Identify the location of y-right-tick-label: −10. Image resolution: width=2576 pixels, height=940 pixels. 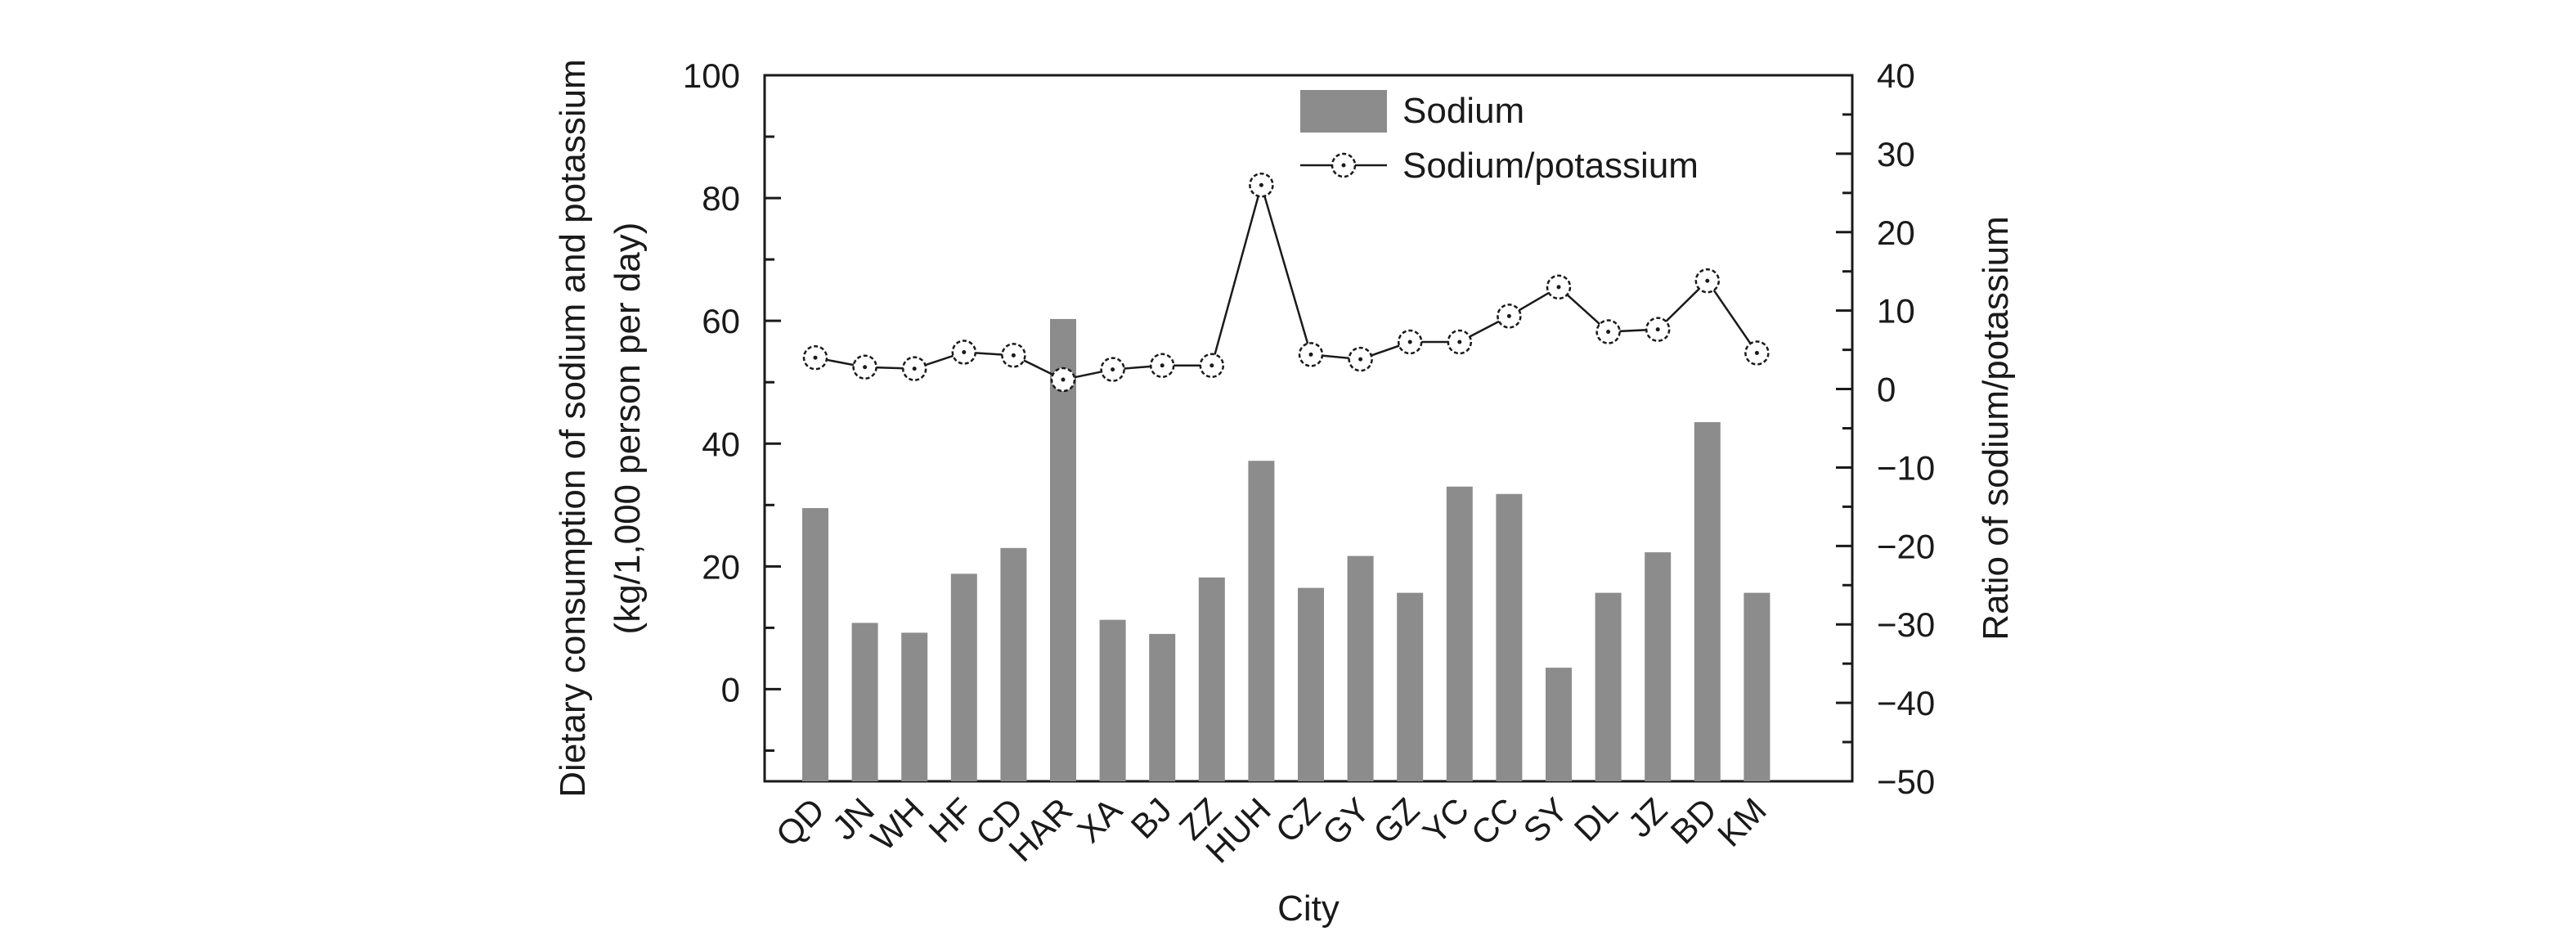
(1906, 468).